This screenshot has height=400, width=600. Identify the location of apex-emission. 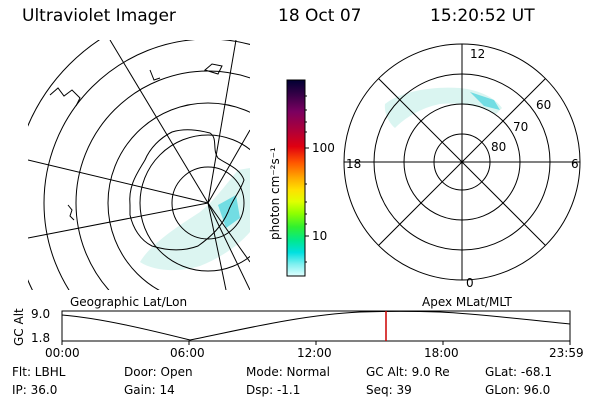
(443, 107).